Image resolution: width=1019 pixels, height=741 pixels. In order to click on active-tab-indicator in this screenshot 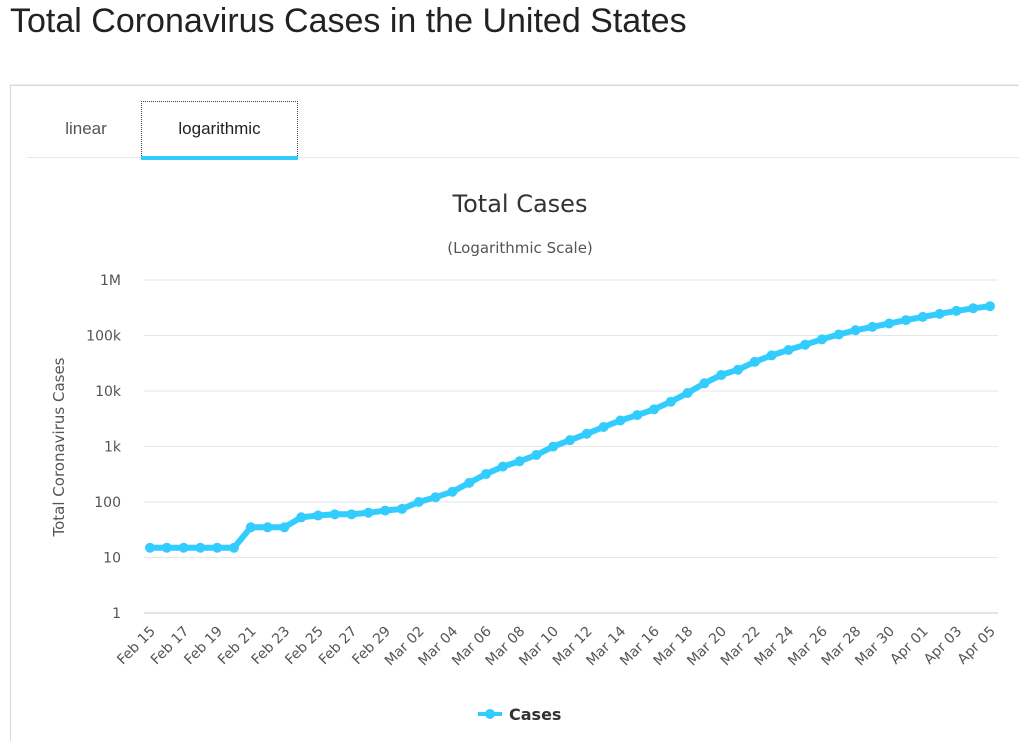, I will do `click(219, 158)`.